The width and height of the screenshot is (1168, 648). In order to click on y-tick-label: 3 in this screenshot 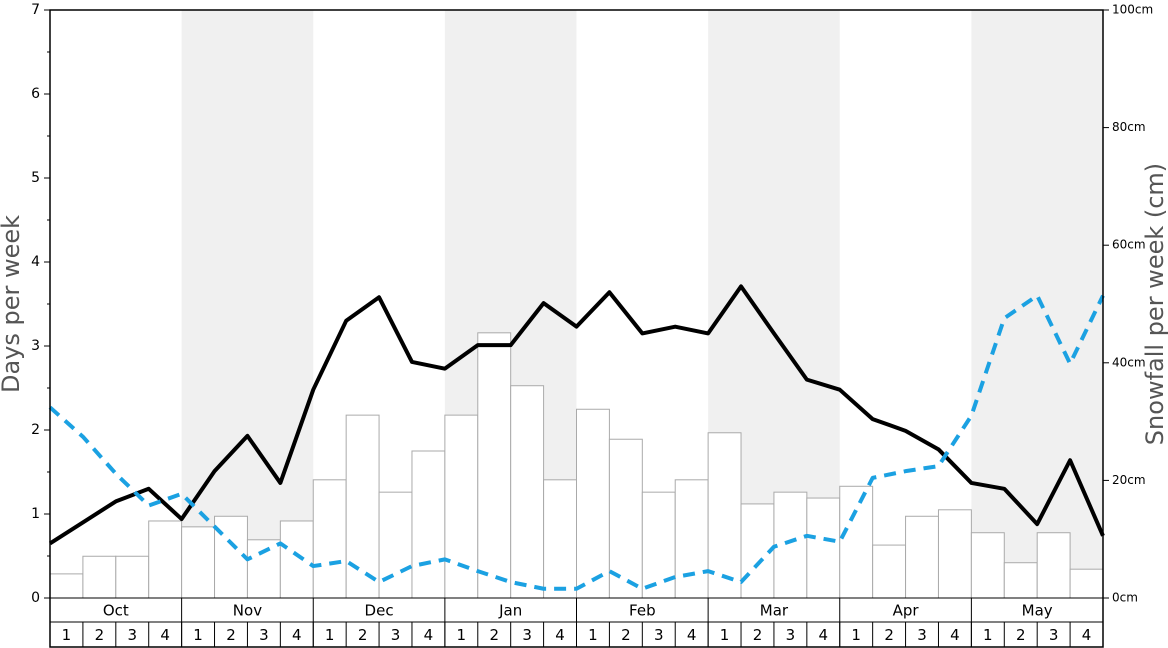, I will do `click(35, 346)`.